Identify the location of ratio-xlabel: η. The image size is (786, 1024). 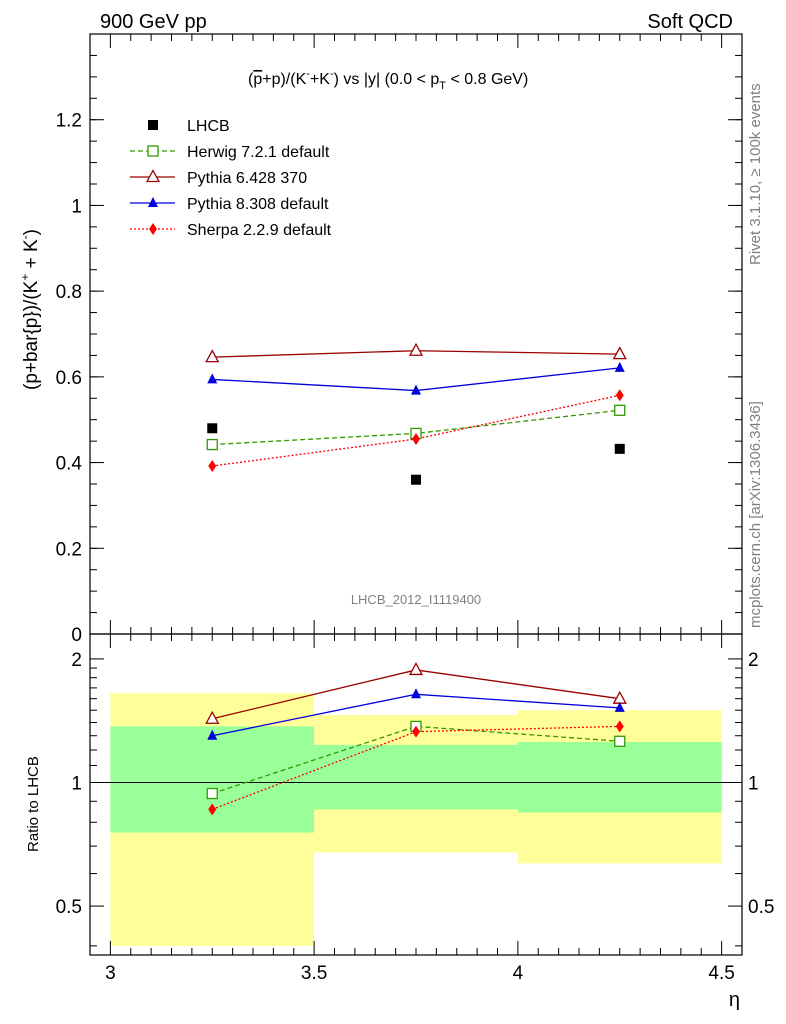
(734, 1000).